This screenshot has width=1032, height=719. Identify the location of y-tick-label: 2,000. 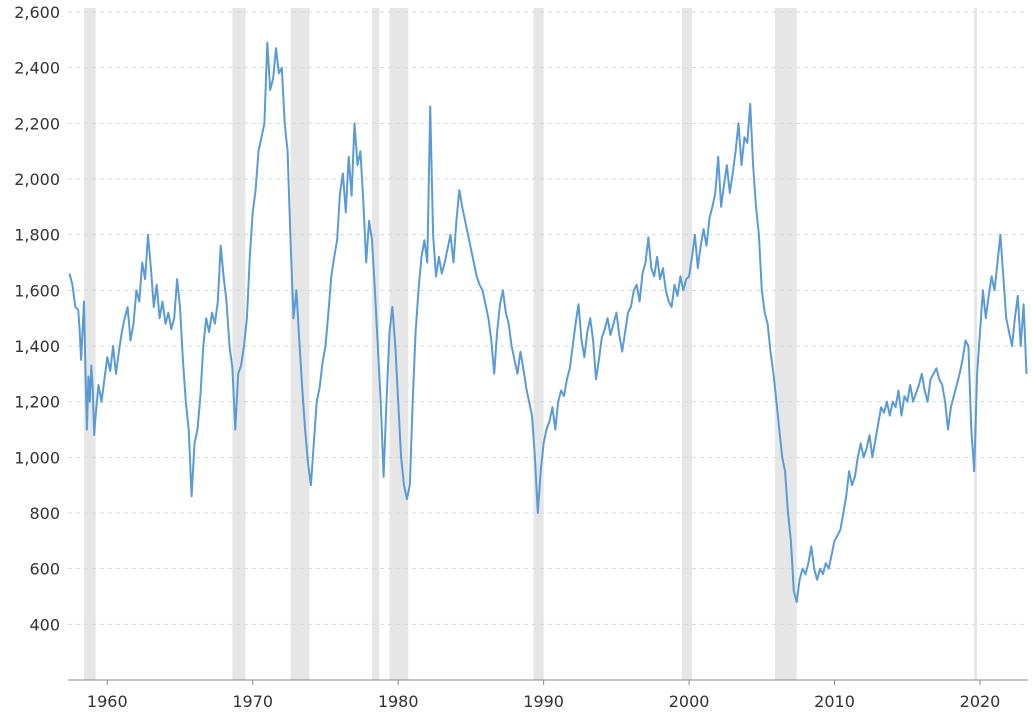
(37, 179).